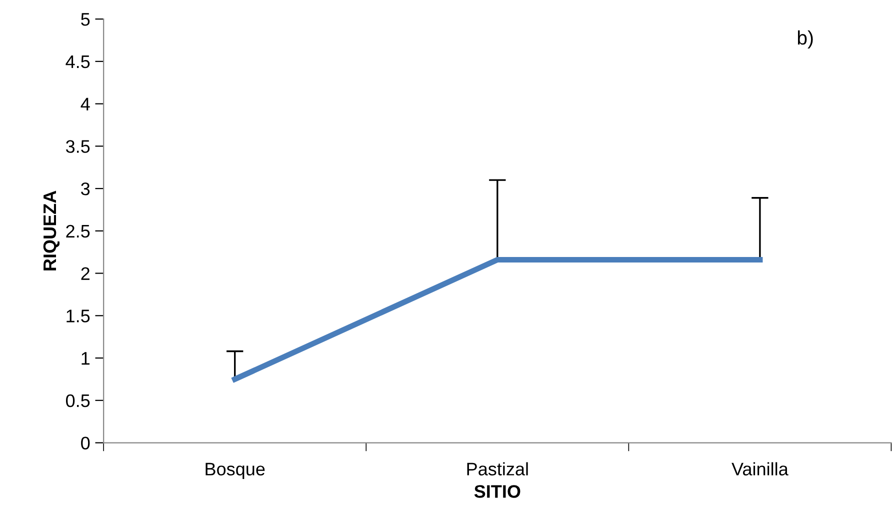 The image size is (893, 529). I want to click on y-tick-label: 1, so click(86, 358).